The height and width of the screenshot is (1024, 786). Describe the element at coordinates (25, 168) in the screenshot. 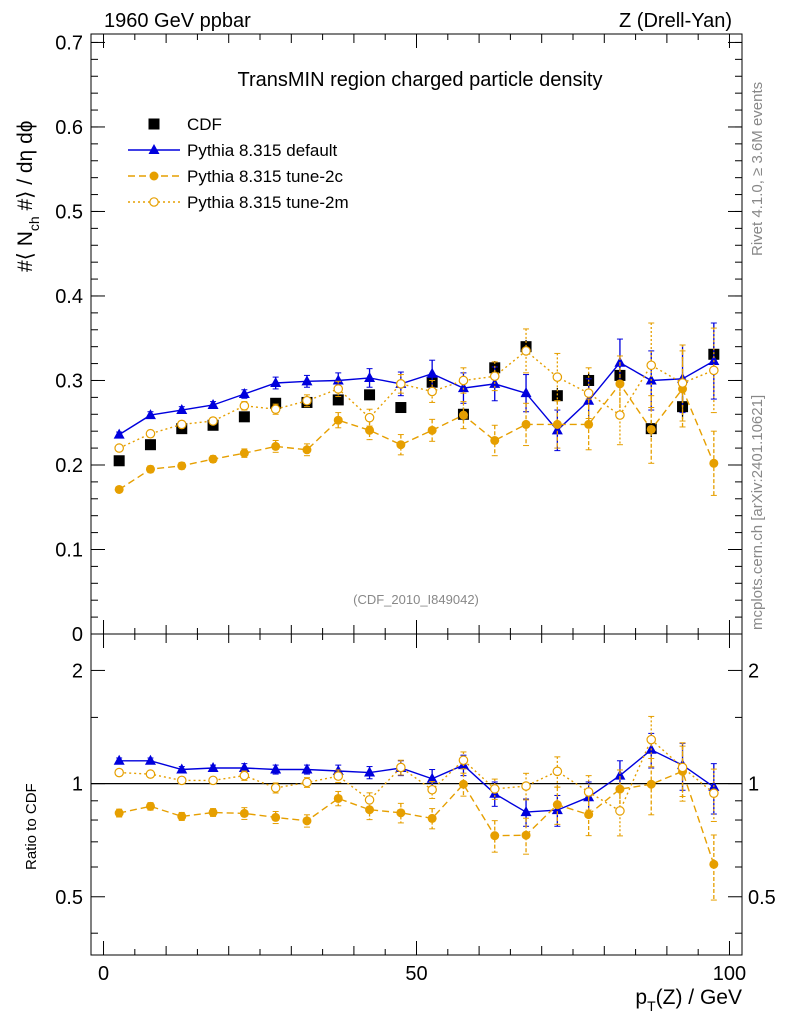

I see `y-label-main-part-b: #⟩ / dη dϕ` at that location.